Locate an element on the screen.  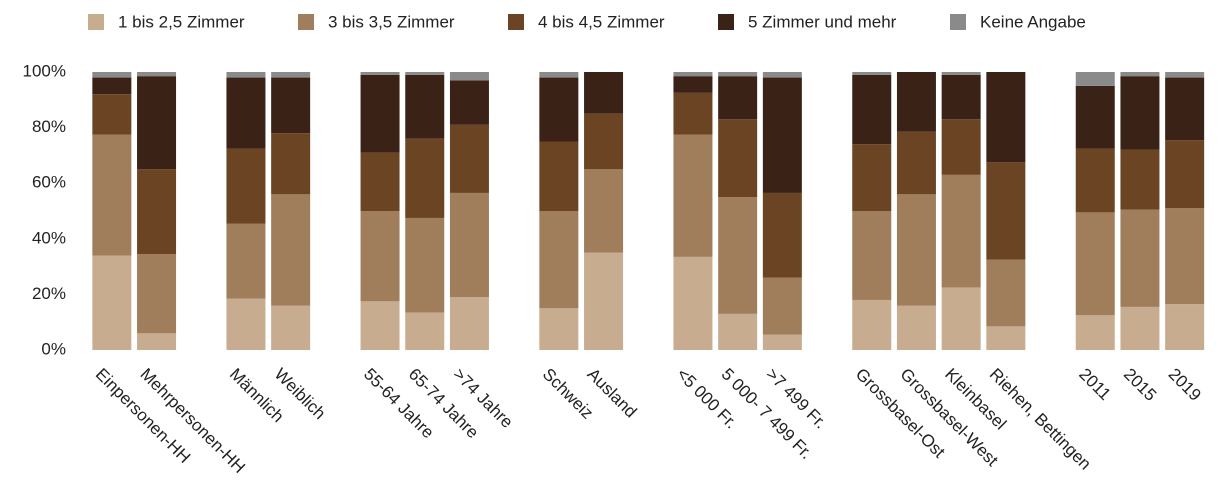
legend-label: 5 Zimmer und mehr is located at coordinates (822, 21).